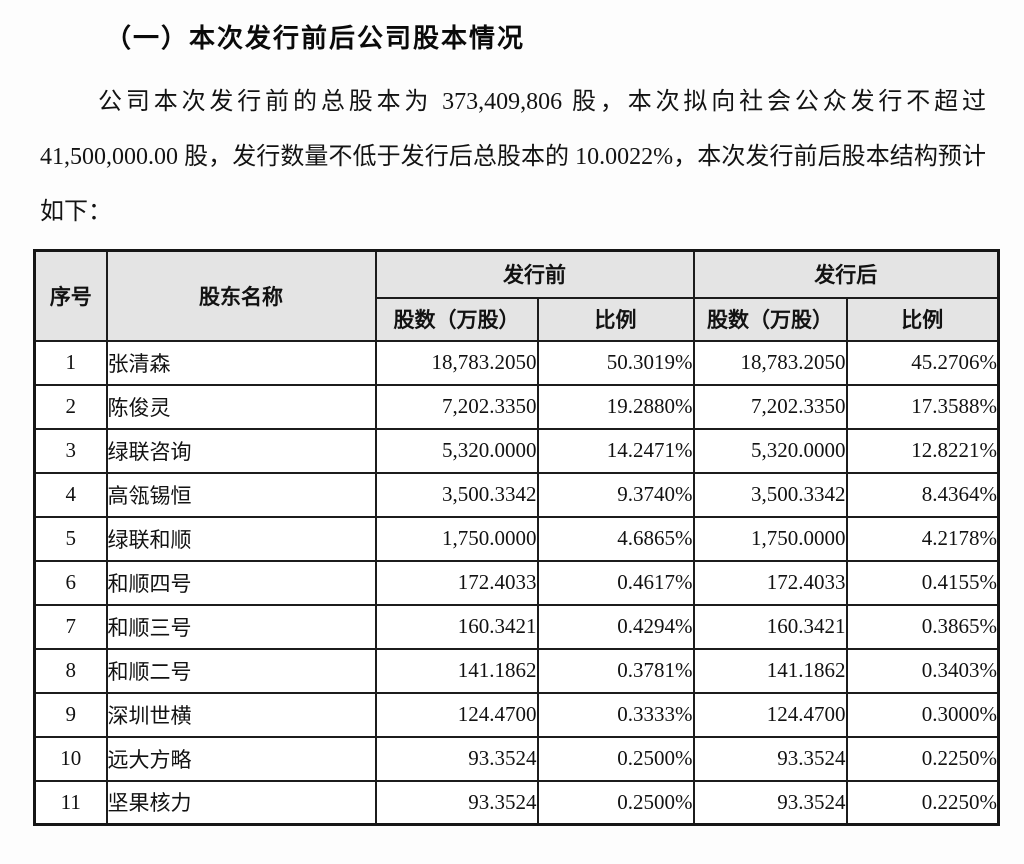 The width and height of the screenshot is (1024, 864). Describe the element at coordinates (615, 538) in the screenshot. I see `row-pre-ratio: 4.6865%` at that location.